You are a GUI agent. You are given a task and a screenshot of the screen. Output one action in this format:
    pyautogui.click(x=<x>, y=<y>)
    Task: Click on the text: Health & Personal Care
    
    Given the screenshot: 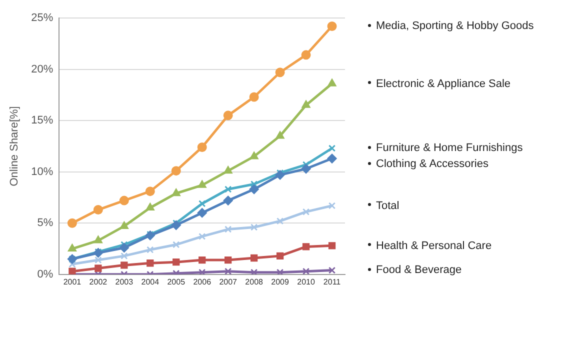 What is the action you would take?
    pyautogui.click(x=433, y=245)
    